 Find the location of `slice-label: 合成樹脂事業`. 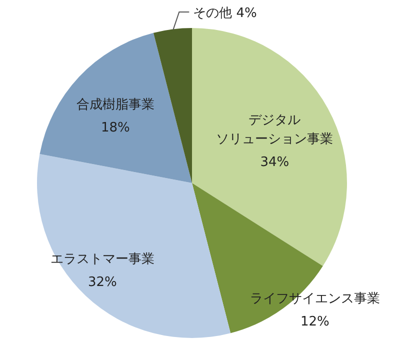

slice-label: 合成樹脂事業 is located at coordinates (115, 104).